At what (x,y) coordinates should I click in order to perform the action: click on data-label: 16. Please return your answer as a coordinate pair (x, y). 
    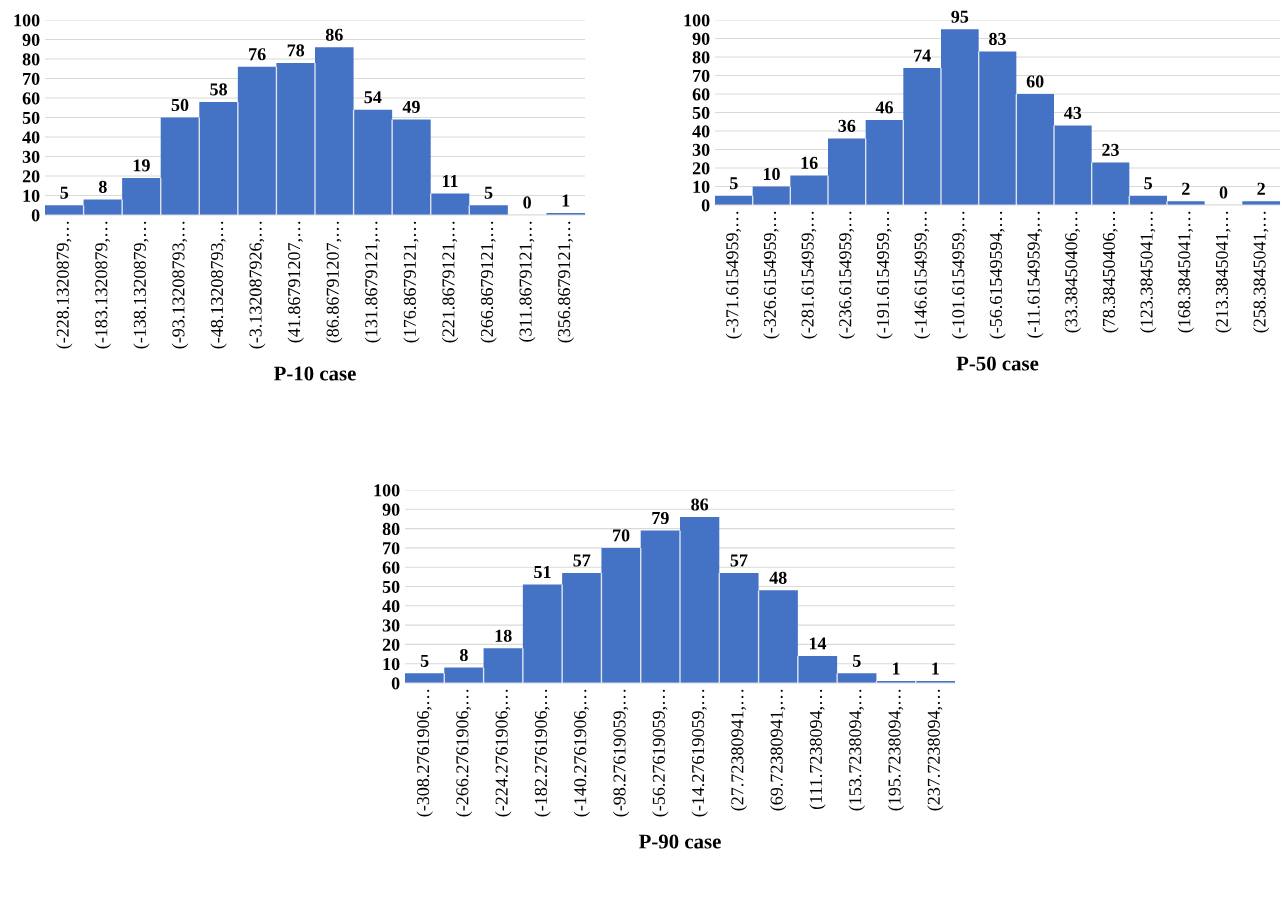
    Looking at the image, I should click on (809, 162).